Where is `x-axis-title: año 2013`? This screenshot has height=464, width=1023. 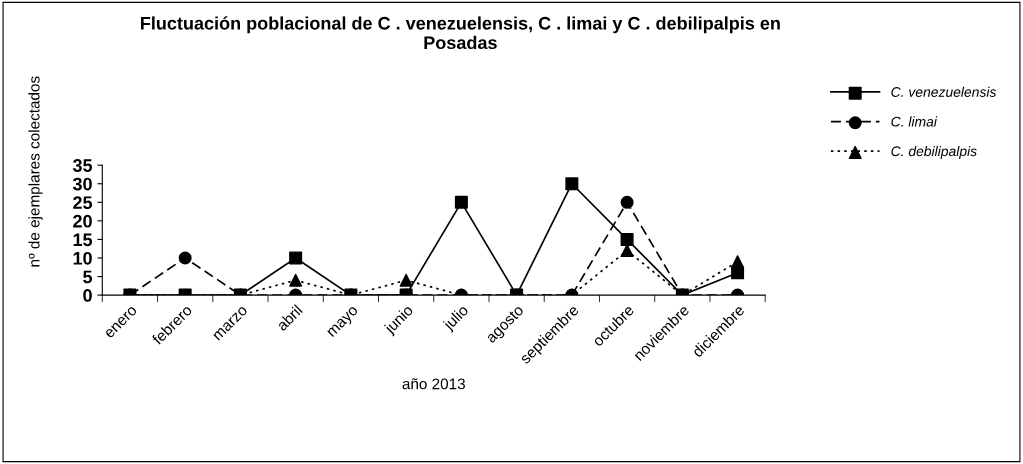
x-axis-title: año 2013 is located at coordinates (433, 384).